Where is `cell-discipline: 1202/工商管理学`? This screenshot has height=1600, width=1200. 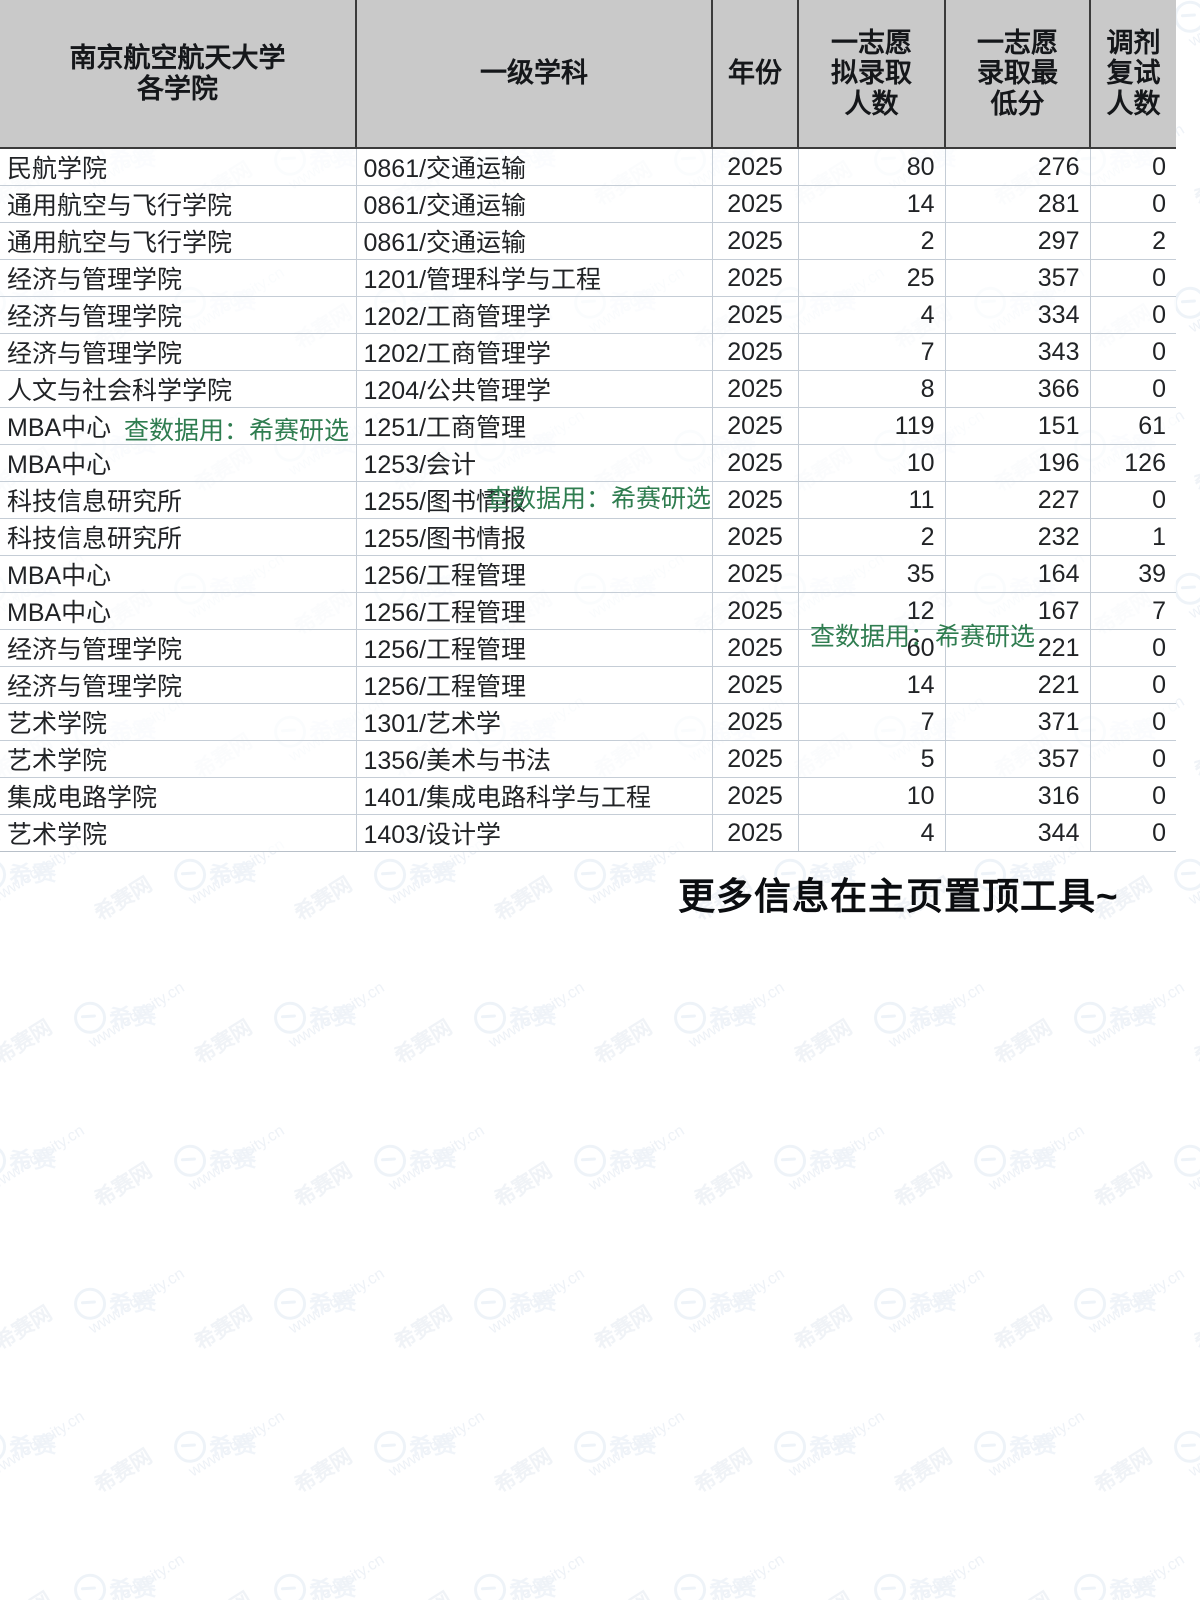 cell-discipline: 1202/工商管理学 is located at coordinates (534, 315).